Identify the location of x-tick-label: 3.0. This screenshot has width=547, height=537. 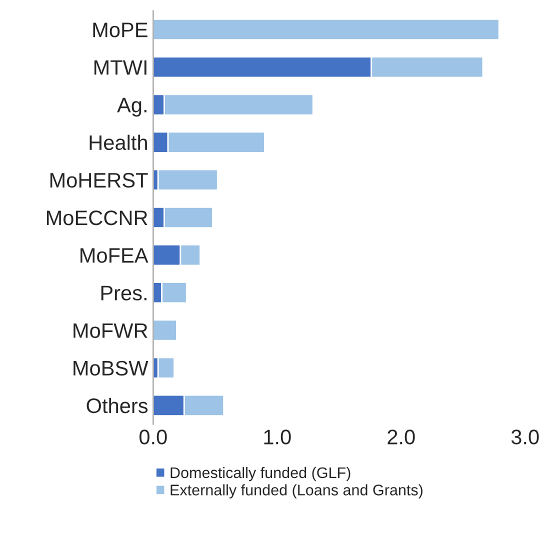
(525, 437).